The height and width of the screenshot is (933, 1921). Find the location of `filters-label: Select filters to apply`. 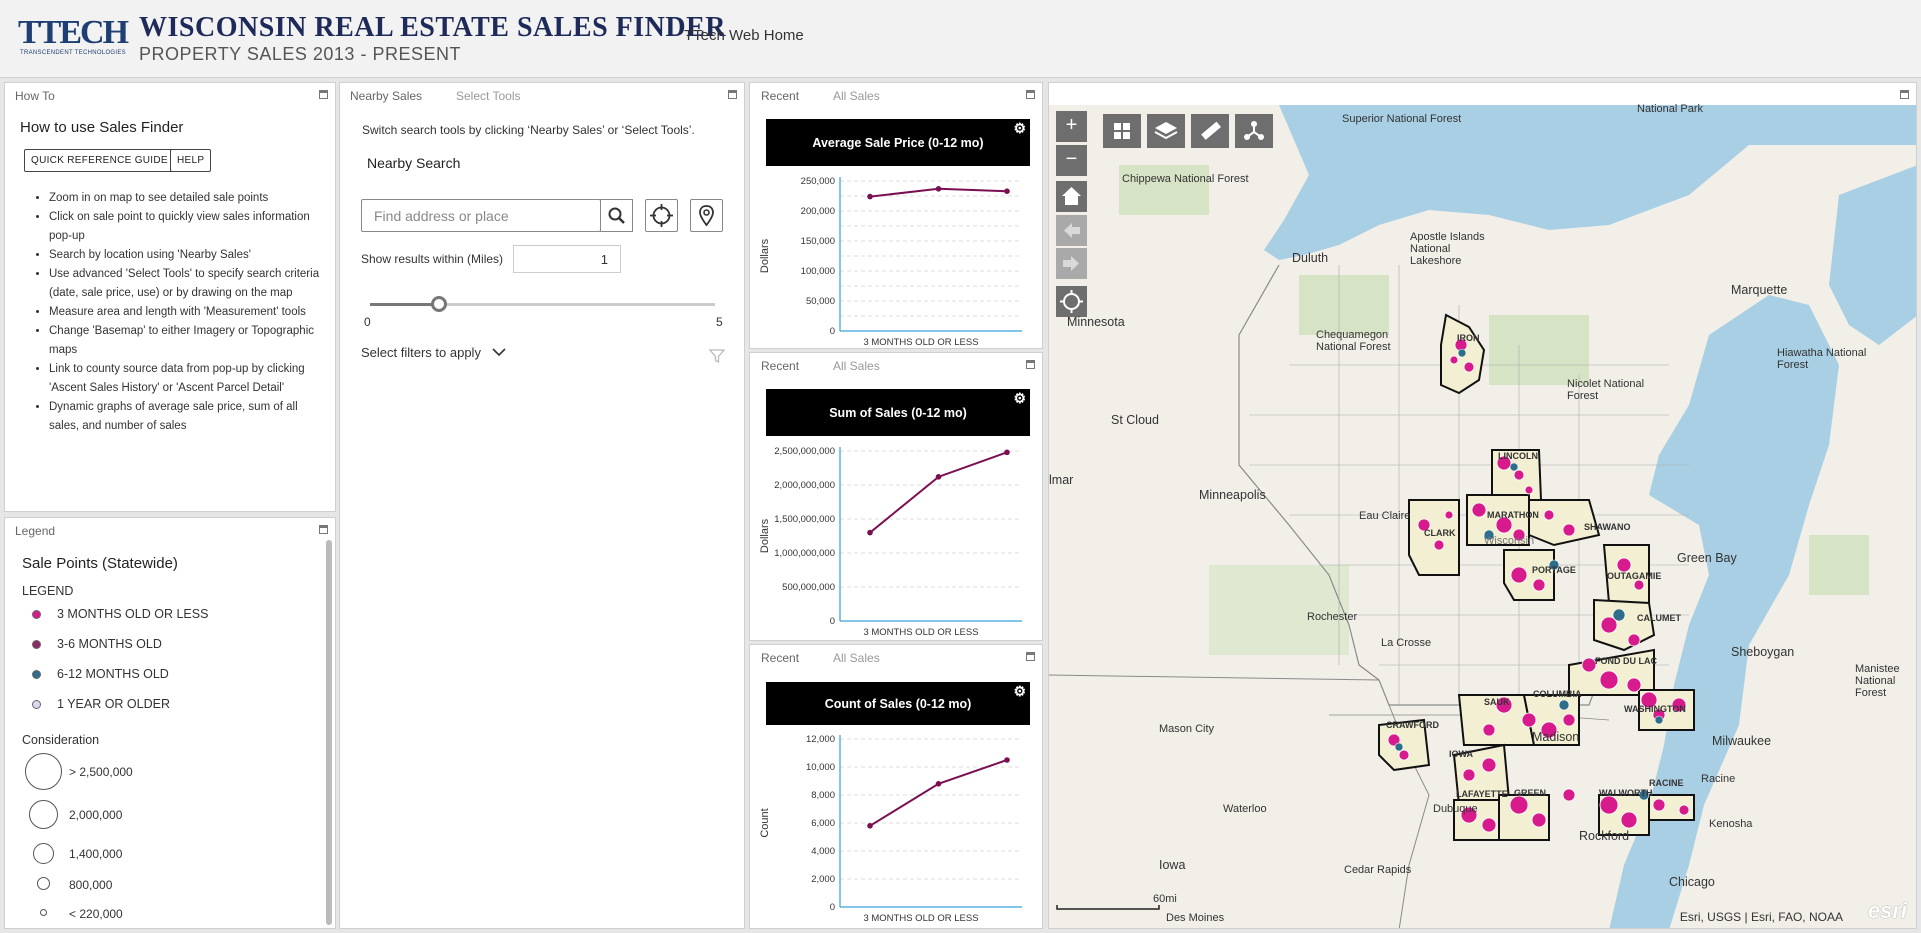

filters-label: Select filters to apply is located at coordinates (421, 352).